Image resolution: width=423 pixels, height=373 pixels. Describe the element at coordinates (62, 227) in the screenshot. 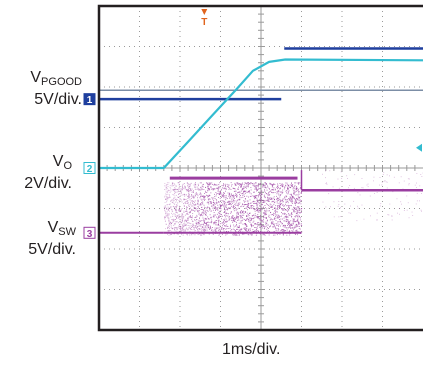

I see `channel-name: VSW` at that location.